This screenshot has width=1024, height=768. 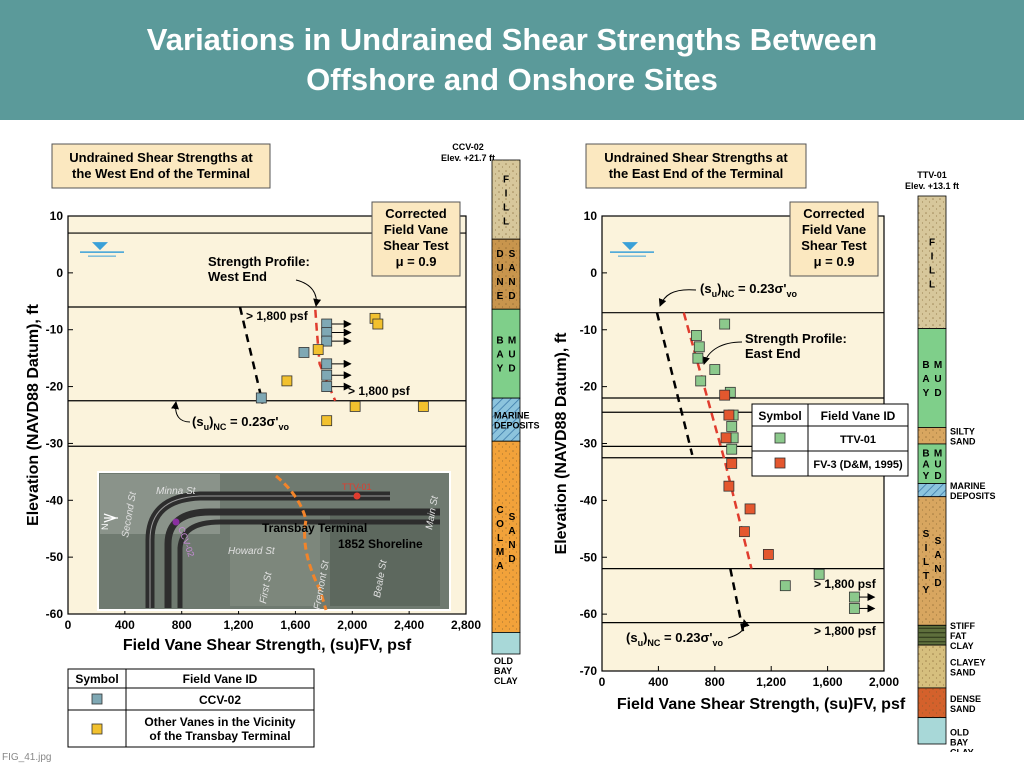 I want to click on boring-layer-letter-1-1-1: A, so click(x=511, y=268).